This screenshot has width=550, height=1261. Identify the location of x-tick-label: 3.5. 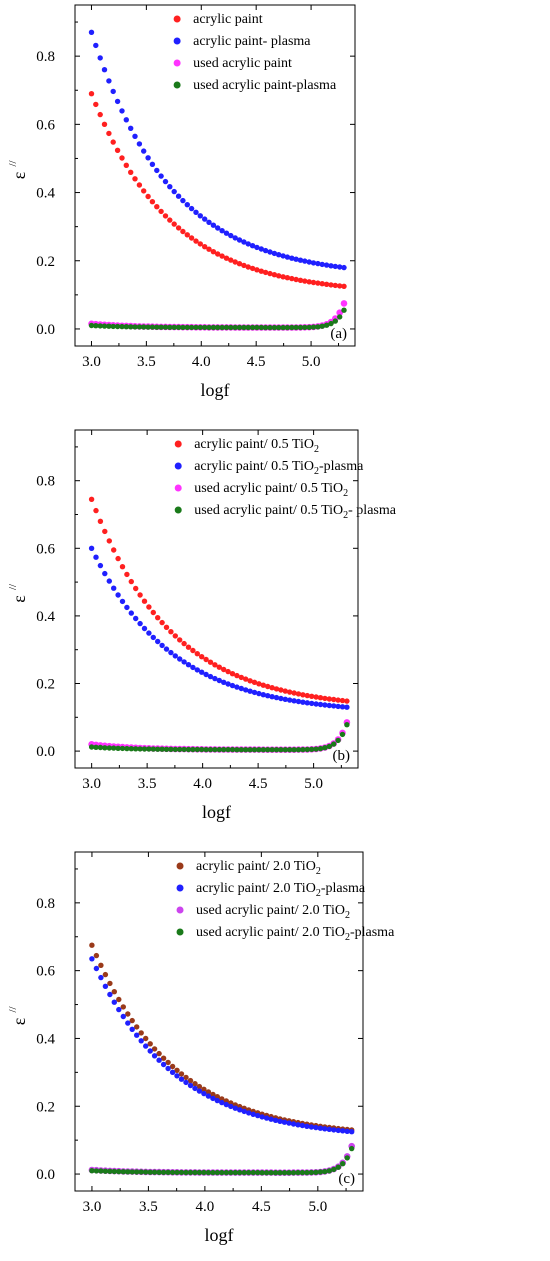
(146, 362).